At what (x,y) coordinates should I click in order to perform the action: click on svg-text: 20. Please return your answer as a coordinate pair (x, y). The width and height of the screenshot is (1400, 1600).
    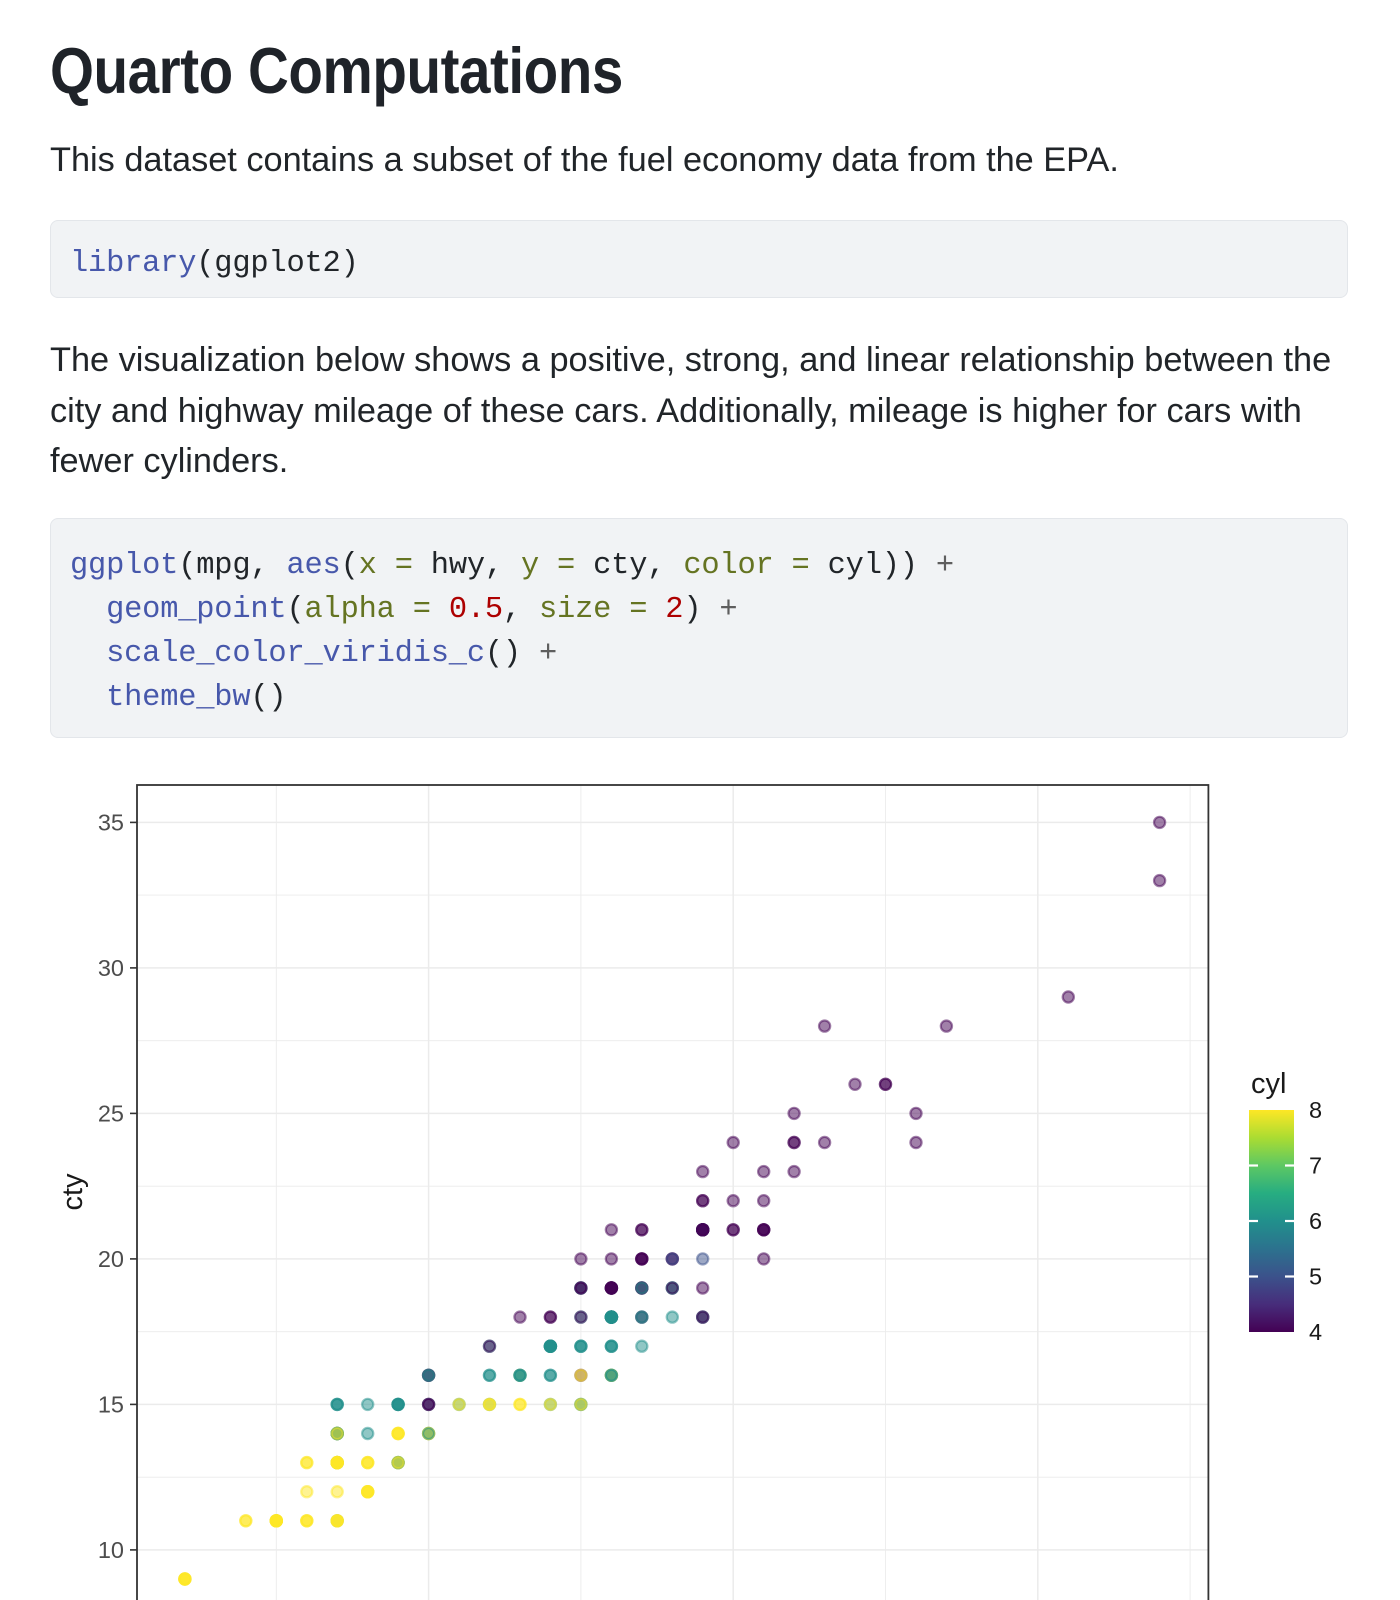
    Looking at the image, I should click on (111, 1259).